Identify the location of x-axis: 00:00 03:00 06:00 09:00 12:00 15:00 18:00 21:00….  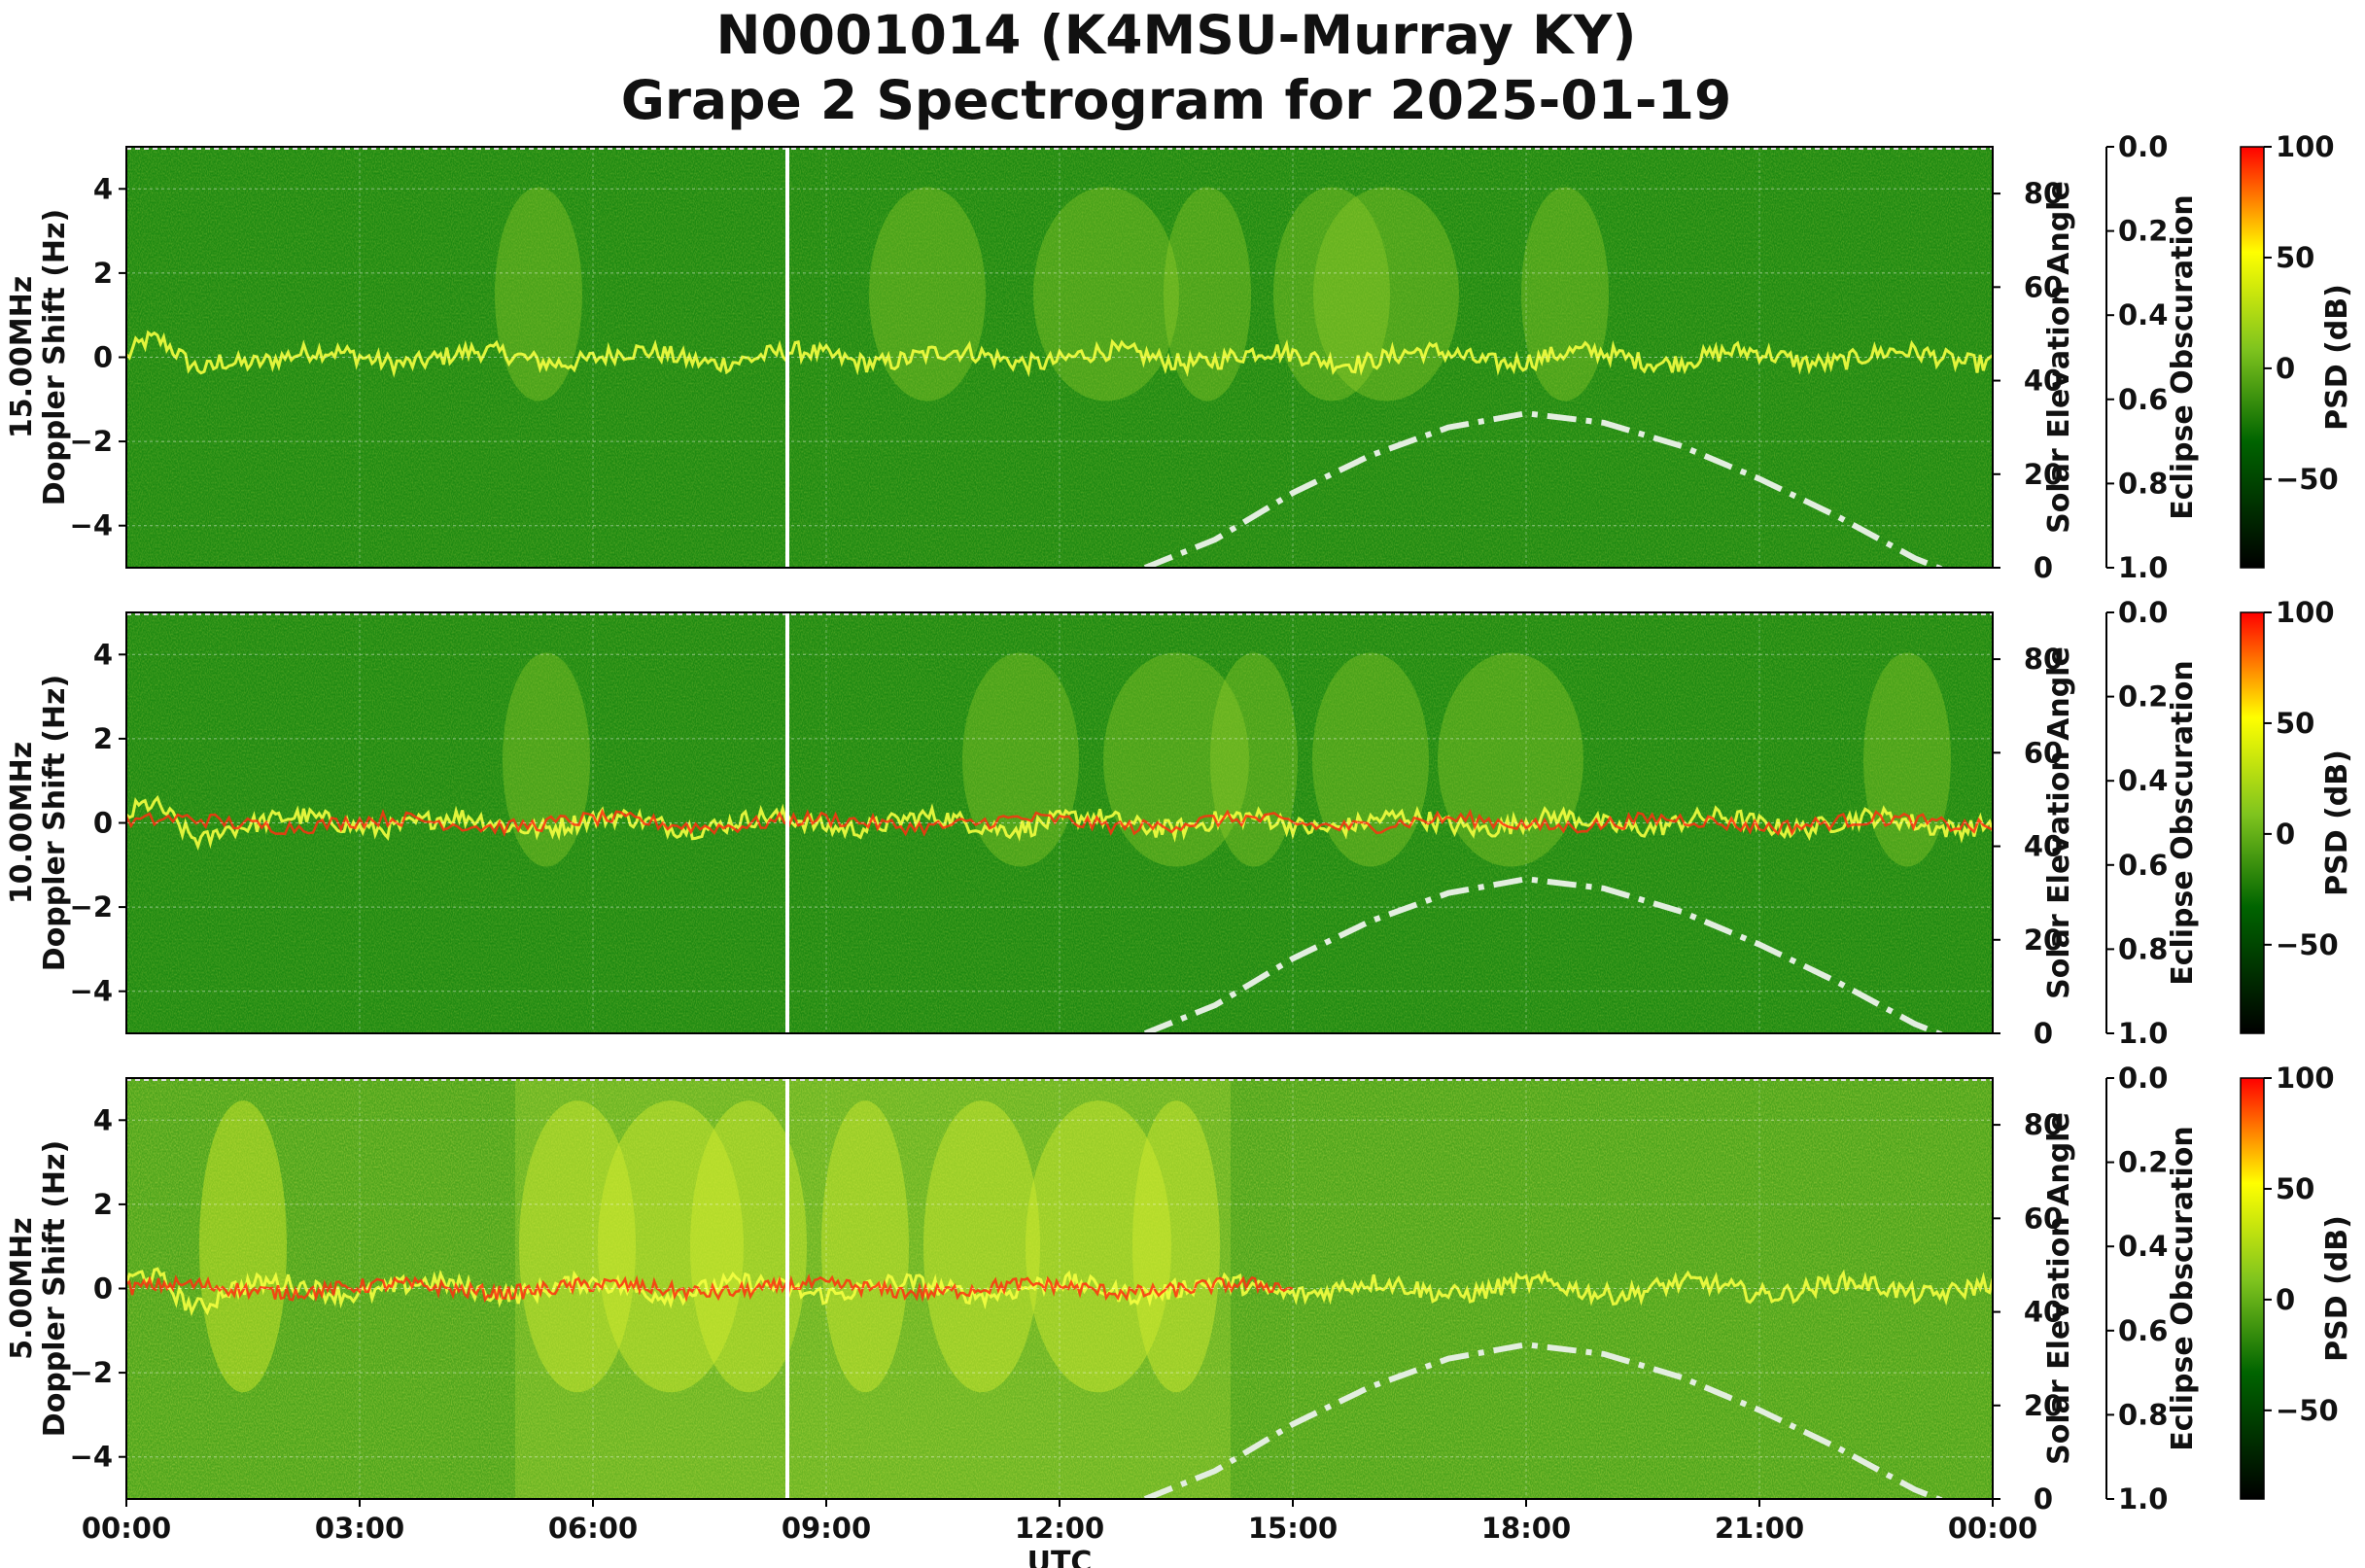
(1060, 1533).